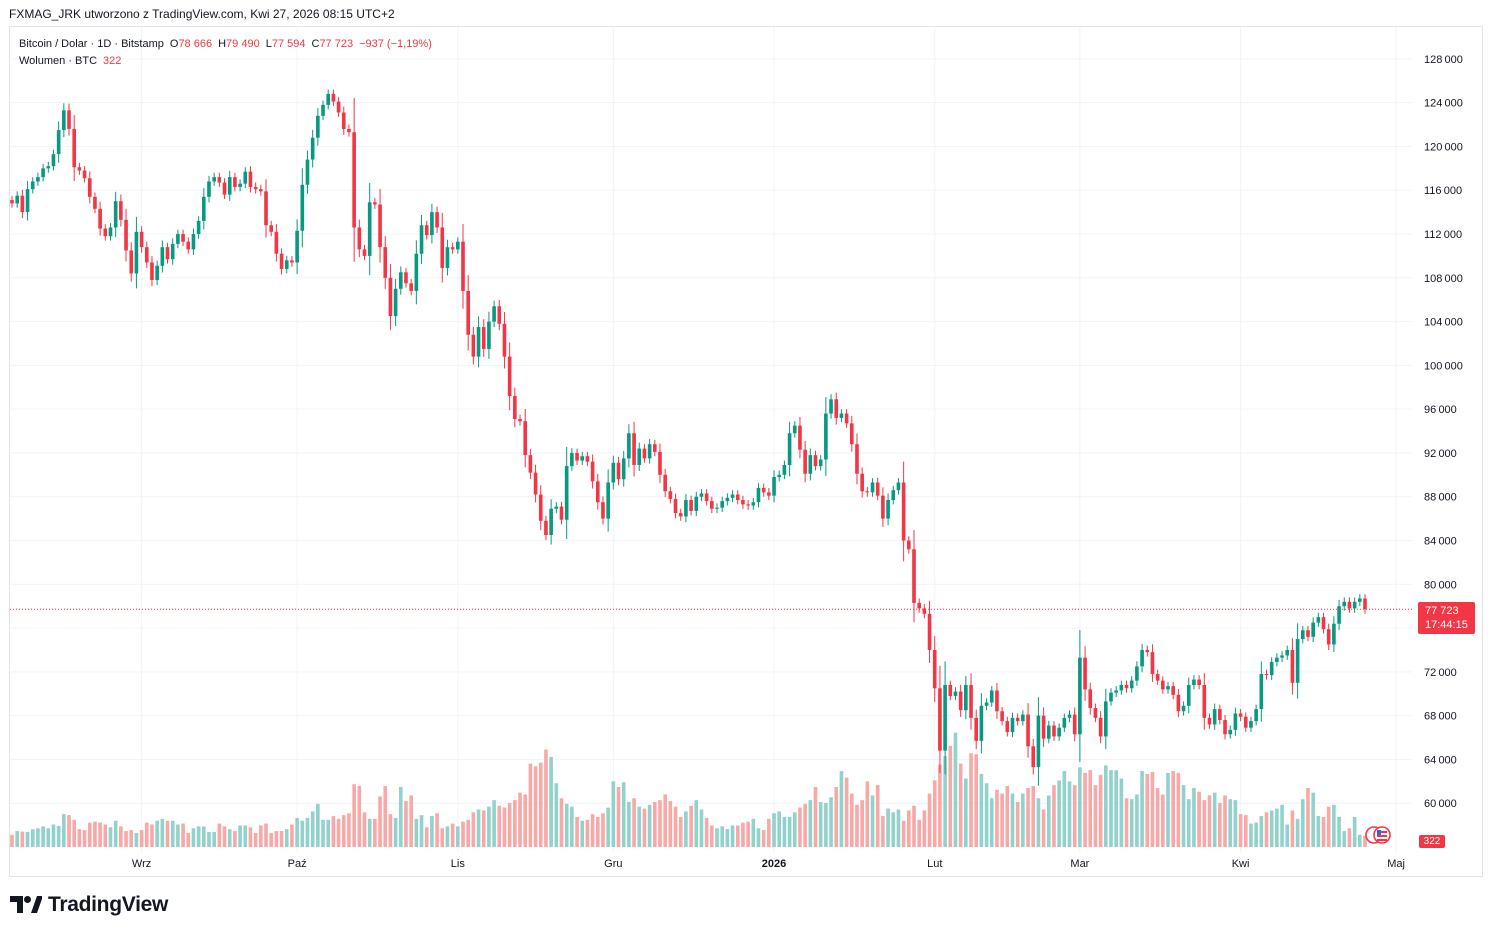  Describe the element at coordinates (1443, 60) in the screenshot. I see `y-tick-label: 128 000` at that location.